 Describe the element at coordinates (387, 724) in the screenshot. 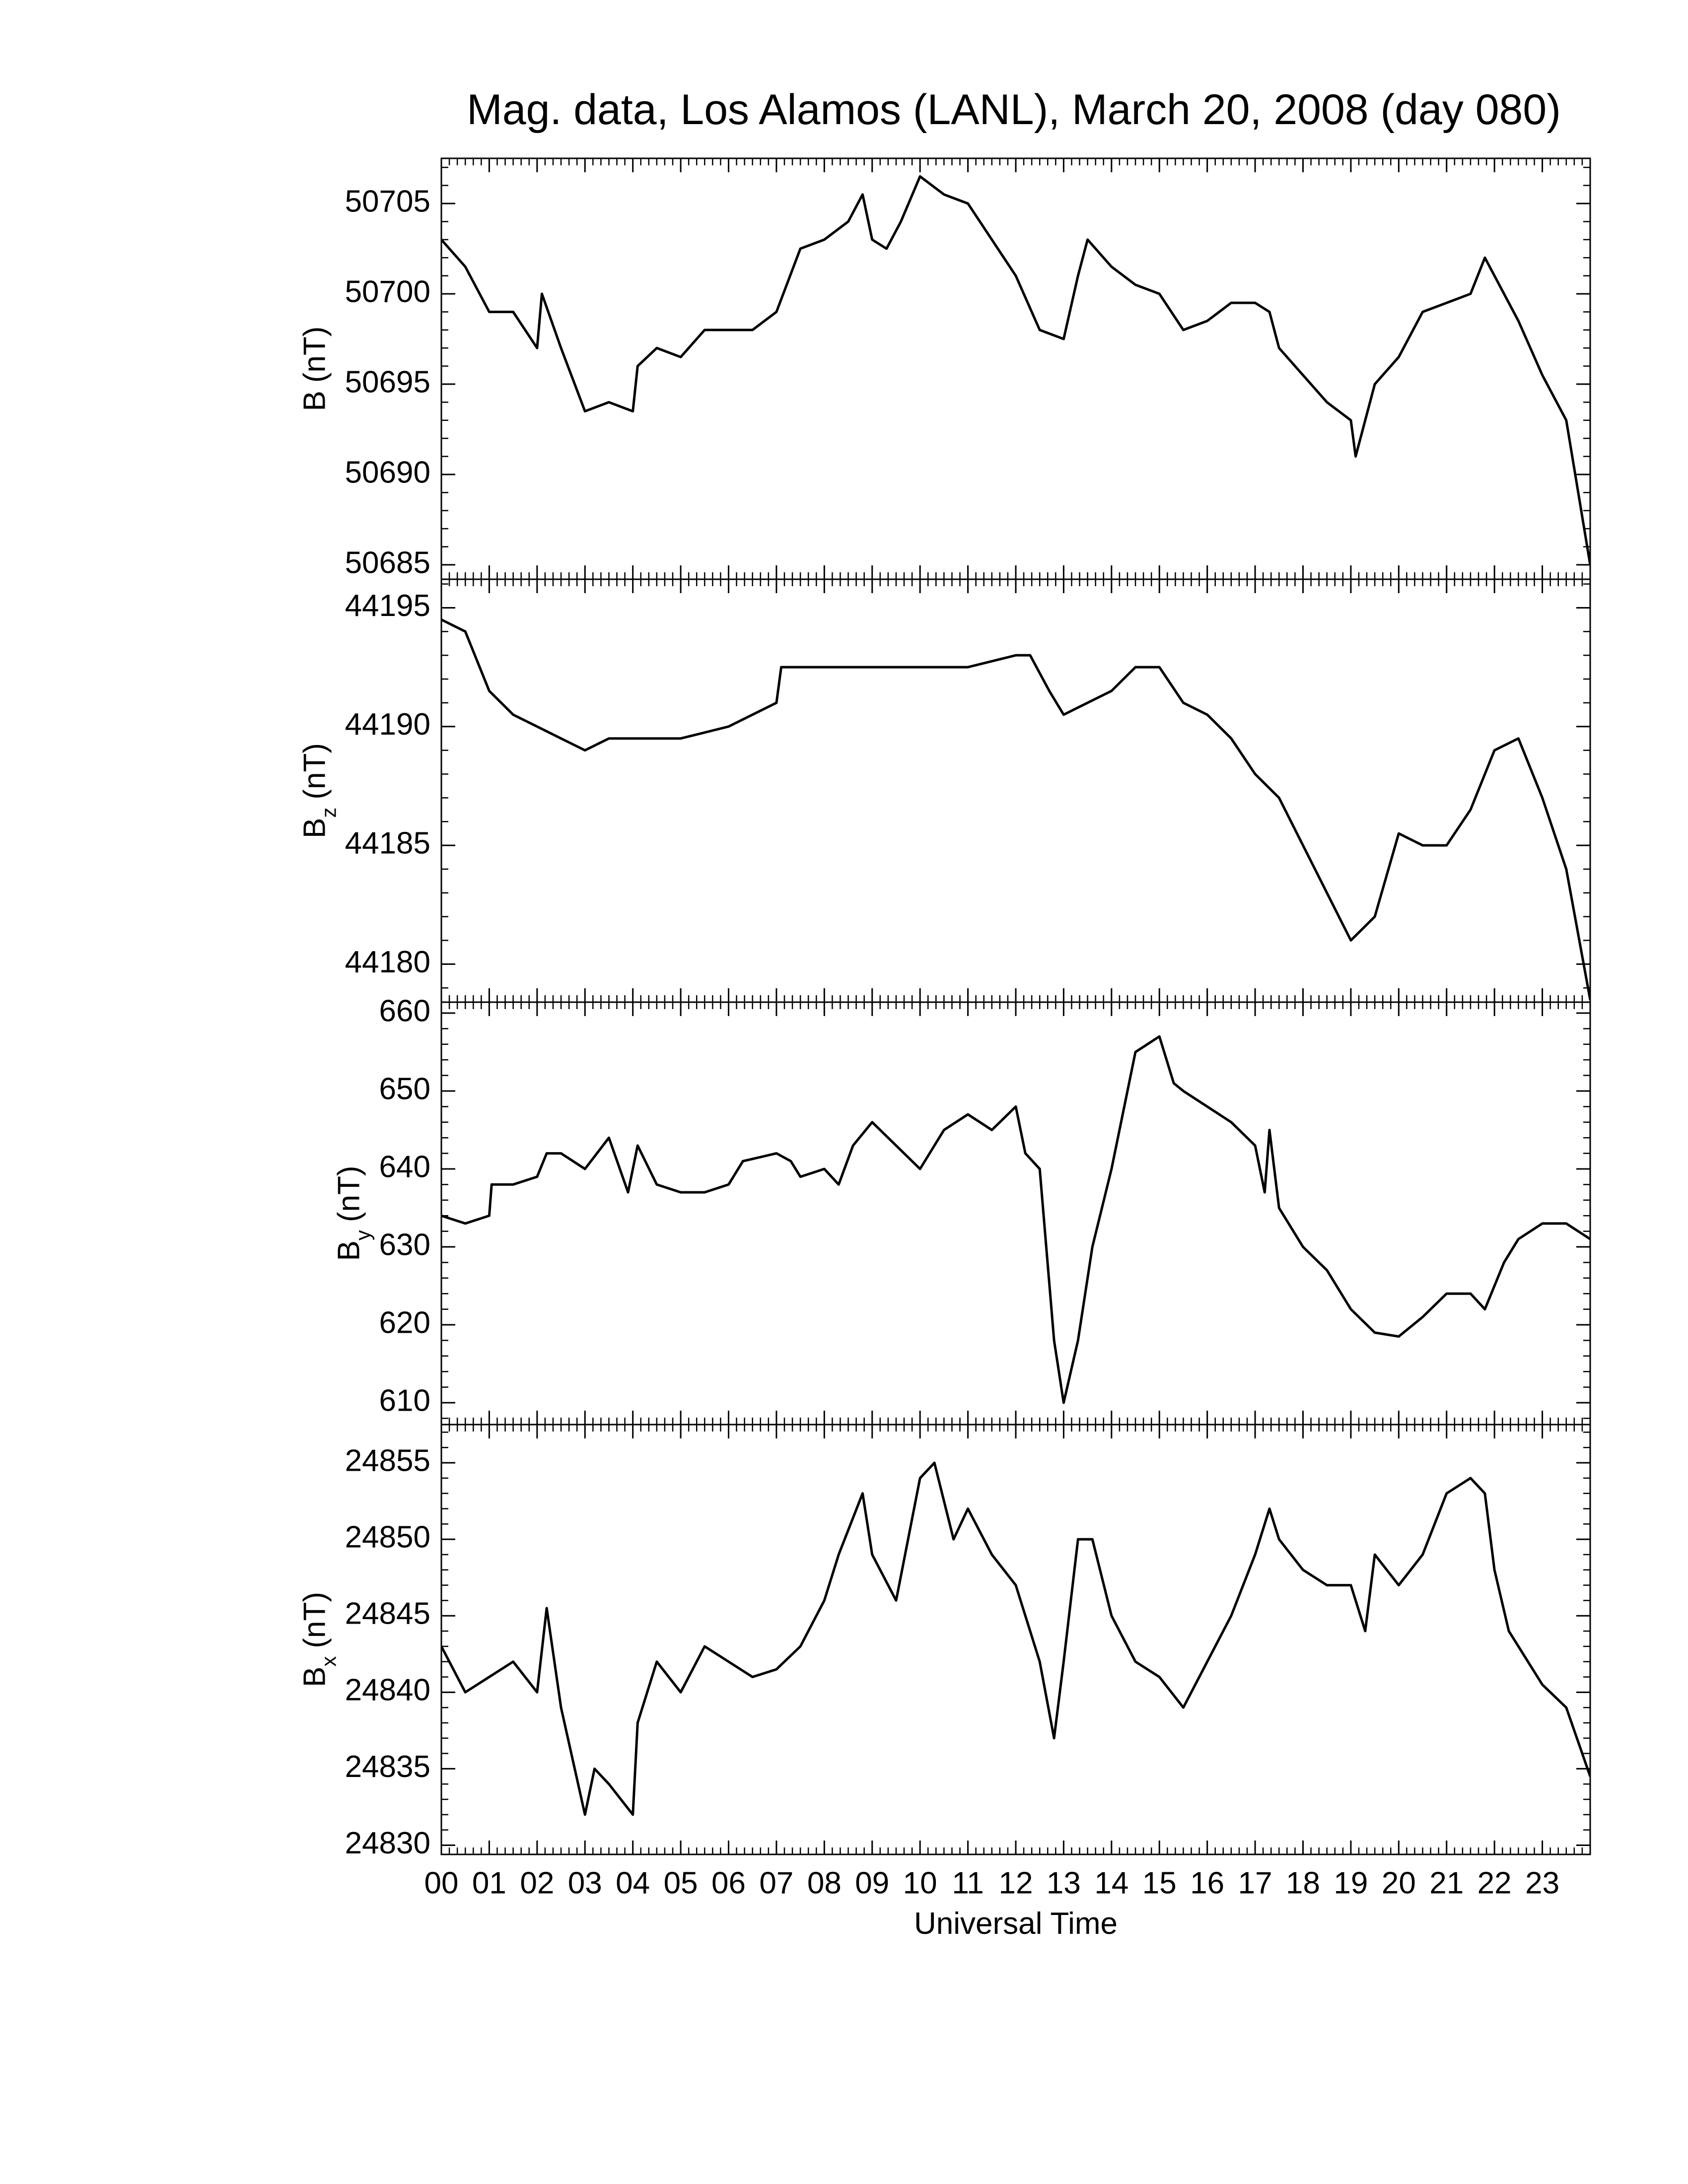

I see `y-tick-label: 44190` at that location.